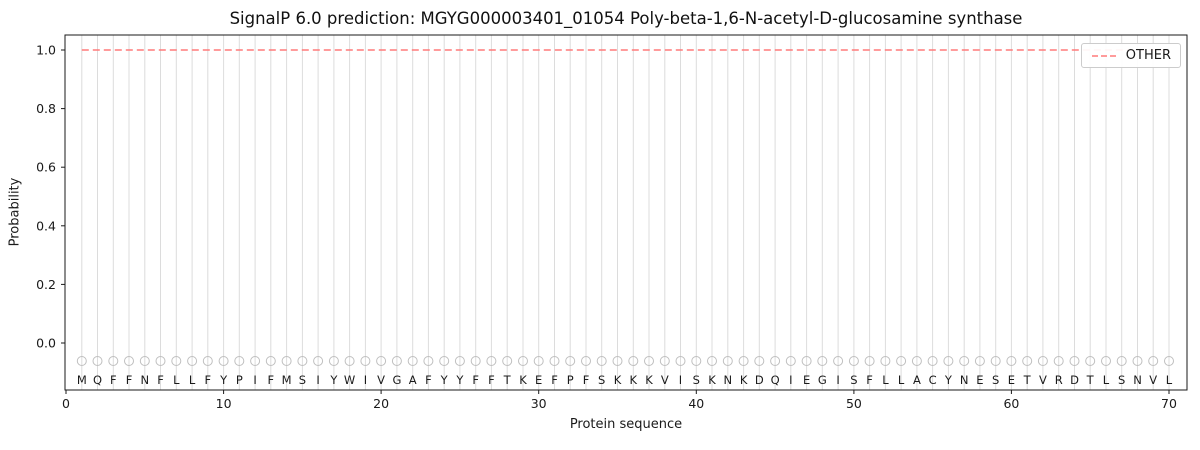 Image resolution: width=1200 pixels, height=450 pixels. I want to click on svg-text: W, so click(349, 380).